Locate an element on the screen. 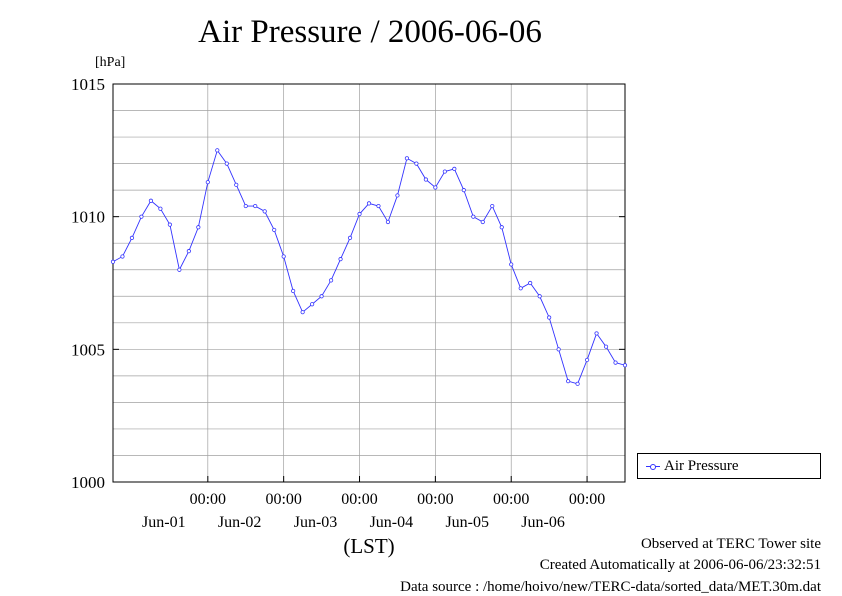  legend-marker-icon is located at coordinates (653, 467).